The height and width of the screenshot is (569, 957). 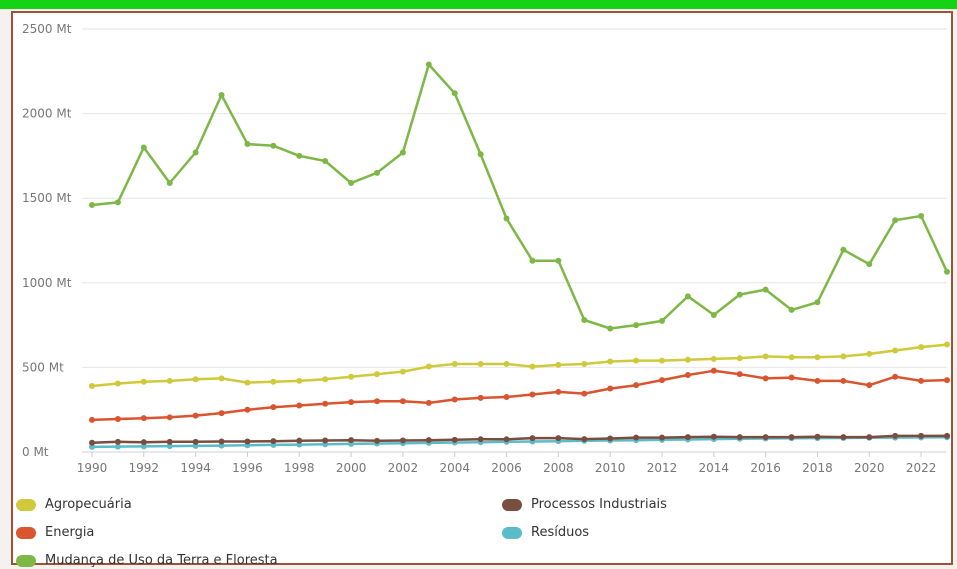 I want to click on y-tick-label: 500 Mt, so click(x=43, y=367).